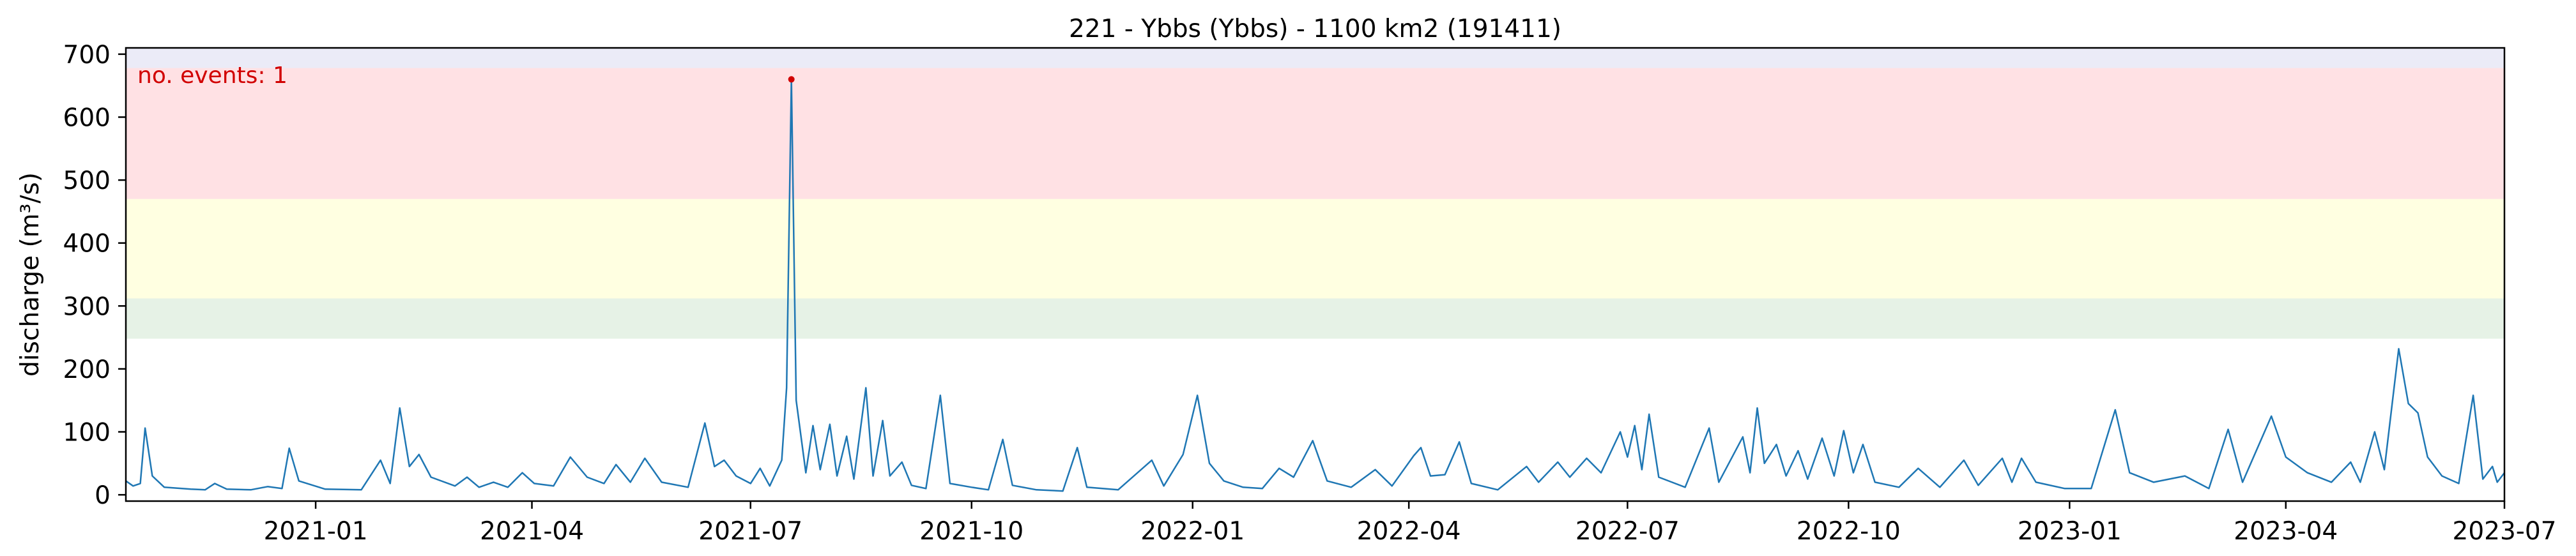 The height and width of the screenshot is (556, 2576). I want to click on event-marker, so click(791, 79).